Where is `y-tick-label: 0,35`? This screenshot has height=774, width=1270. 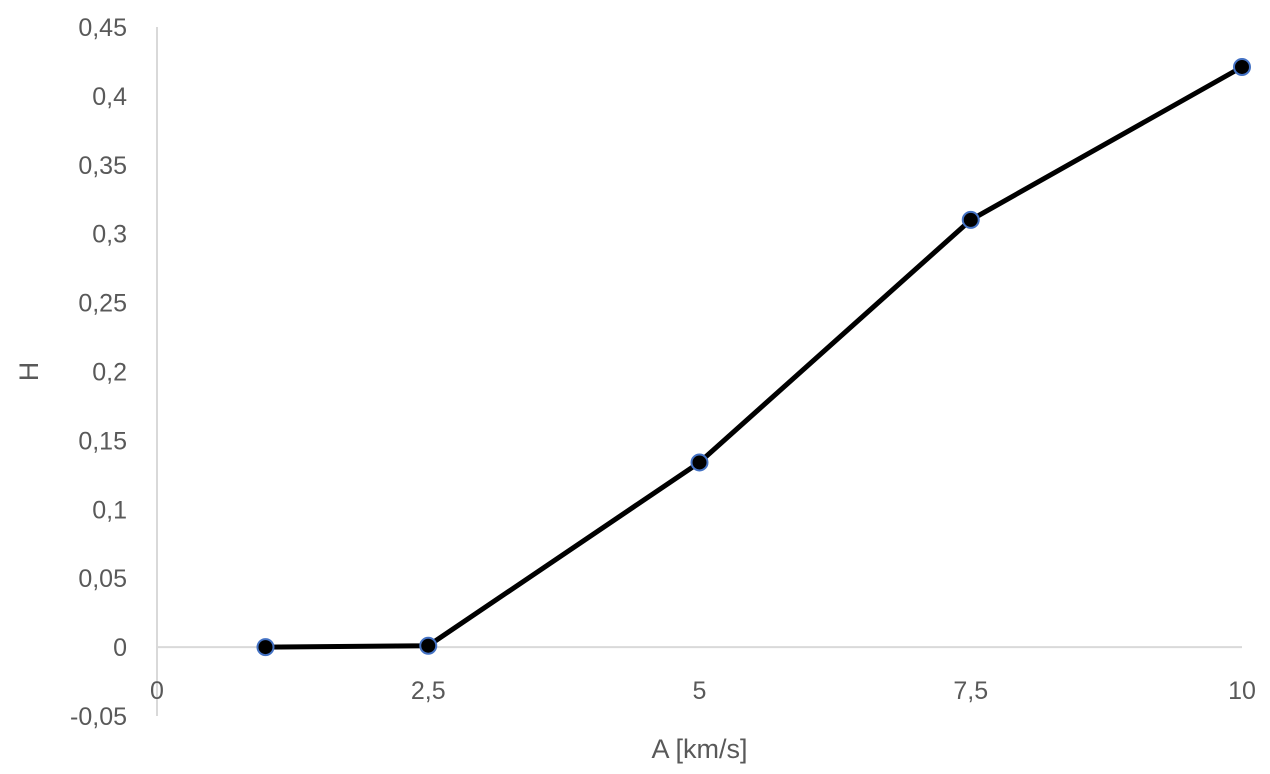
y-tick-label: 0,35 is located at coordinates (102, 166).